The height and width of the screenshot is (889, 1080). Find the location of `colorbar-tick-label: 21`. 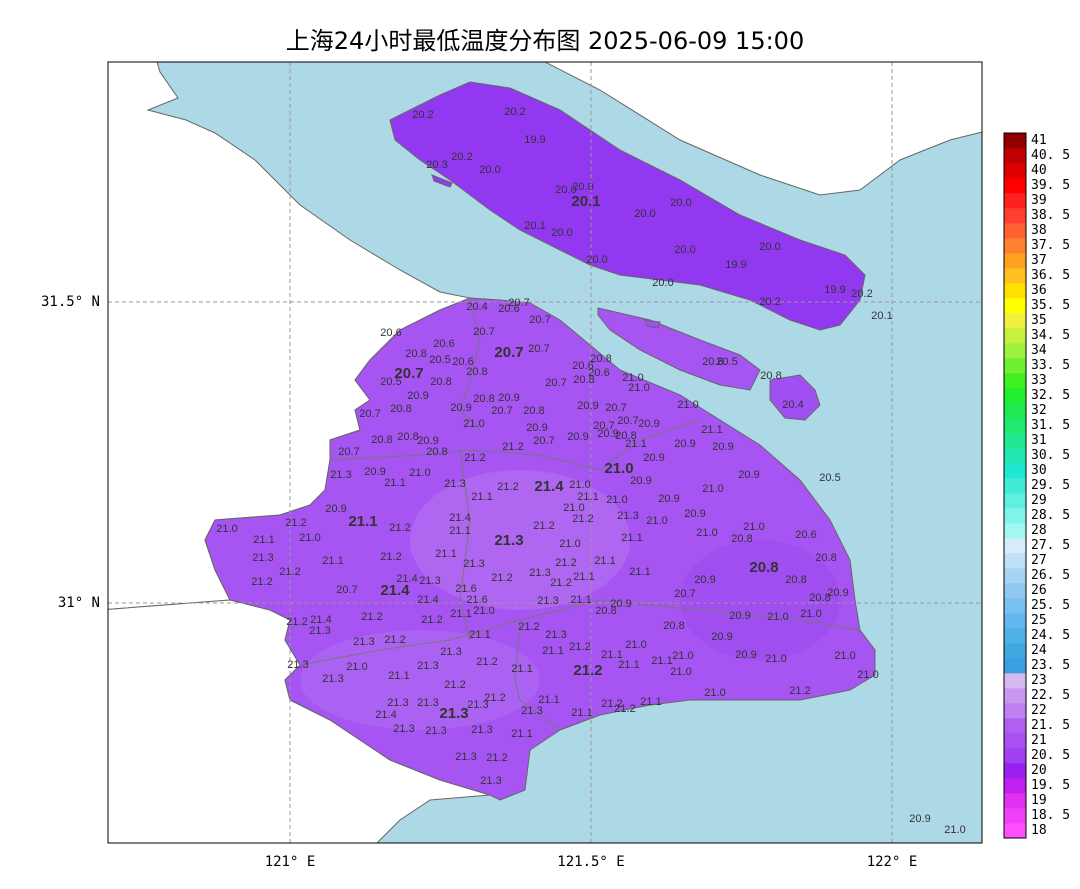

colorbar-tick-label: 21 is located at coordinates (1039, 740).